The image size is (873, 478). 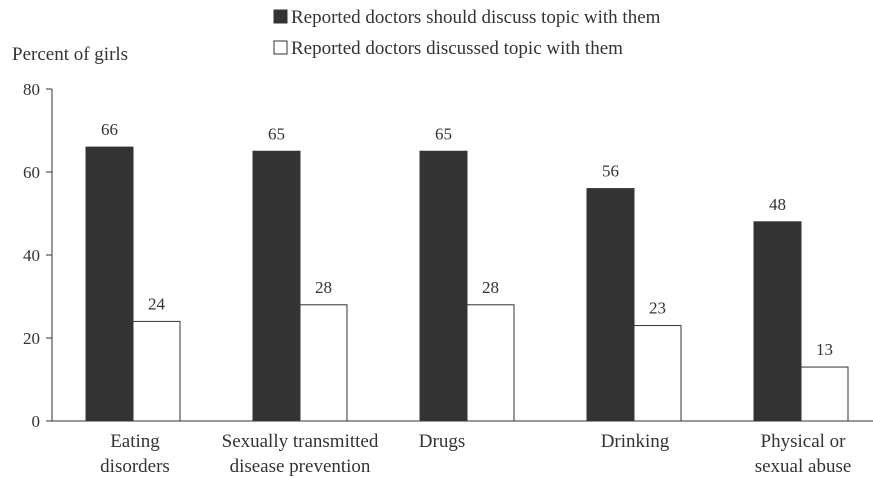 What do you see at coordinates (300, 466) in the screenshot?
I see `x-category-label: disease prevention` at bounding box center [300, 466].